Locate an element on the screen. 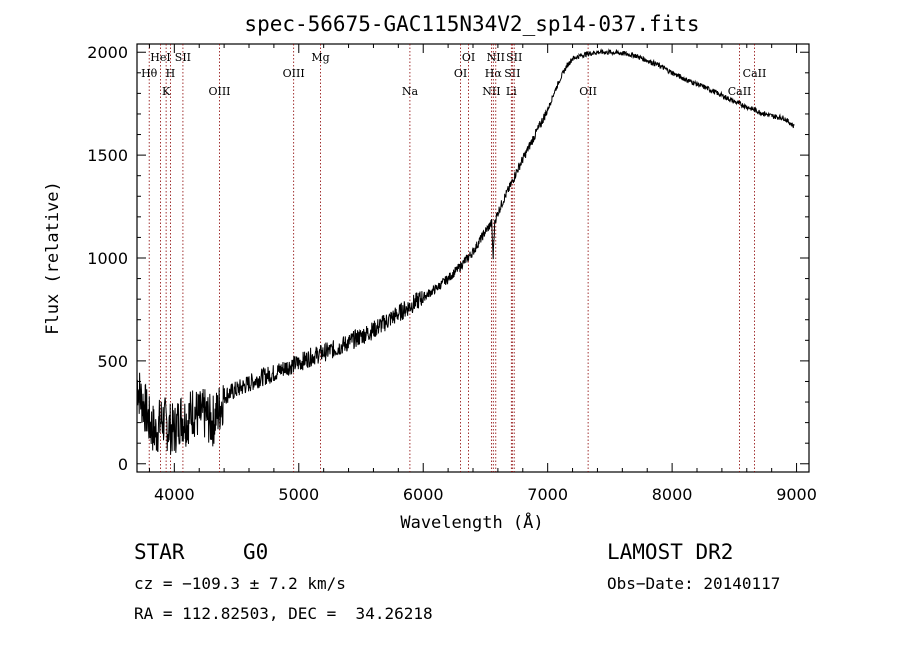 Image resolution: width=900 pixels, height=649 pixels. object-class: STAR is located at coordinates (159, 552).